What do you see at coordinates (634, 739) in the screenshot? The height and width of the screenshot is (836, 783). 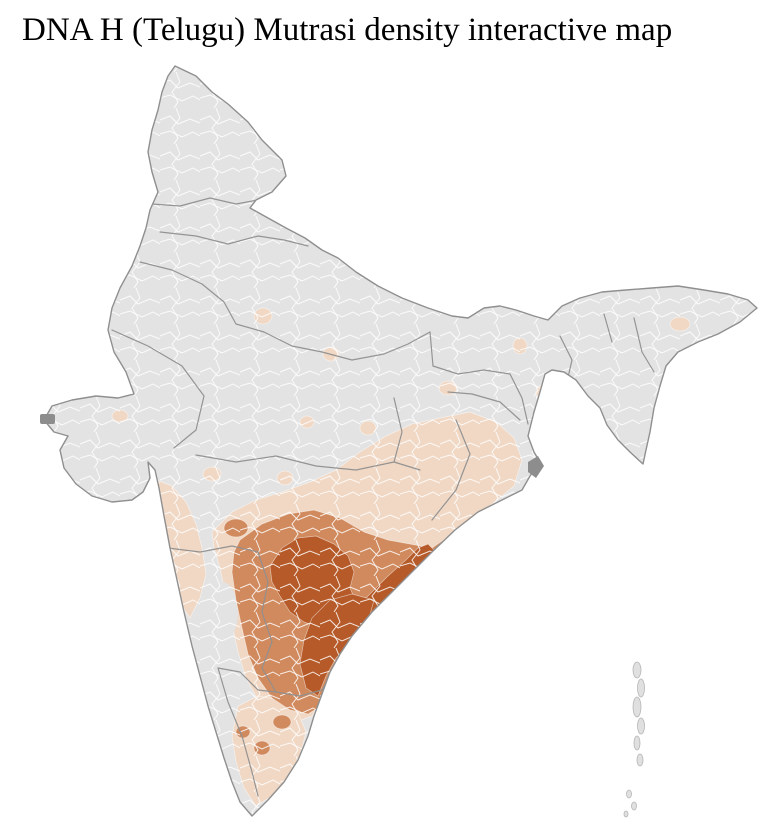 I see `andaman-nicobar-islands` at bounding box center [634, 739].